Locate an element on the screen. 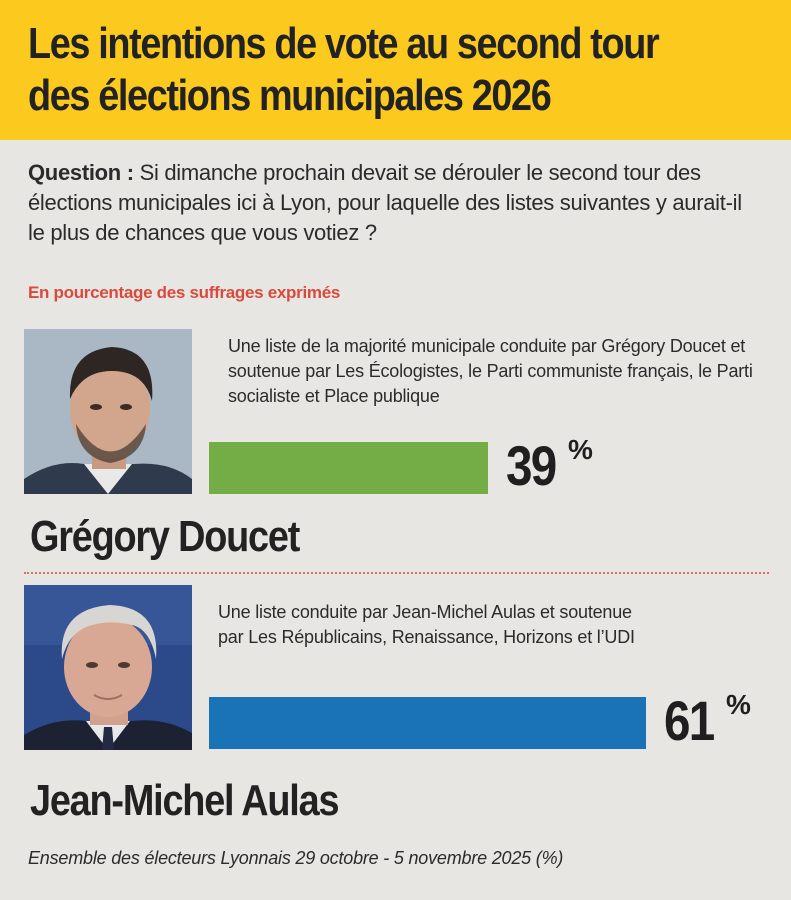 Image resolution: width=791 pixels, height=900 pixels. title-line-1: Les intentions de vote au second tour is located at coordinates (344, 43).